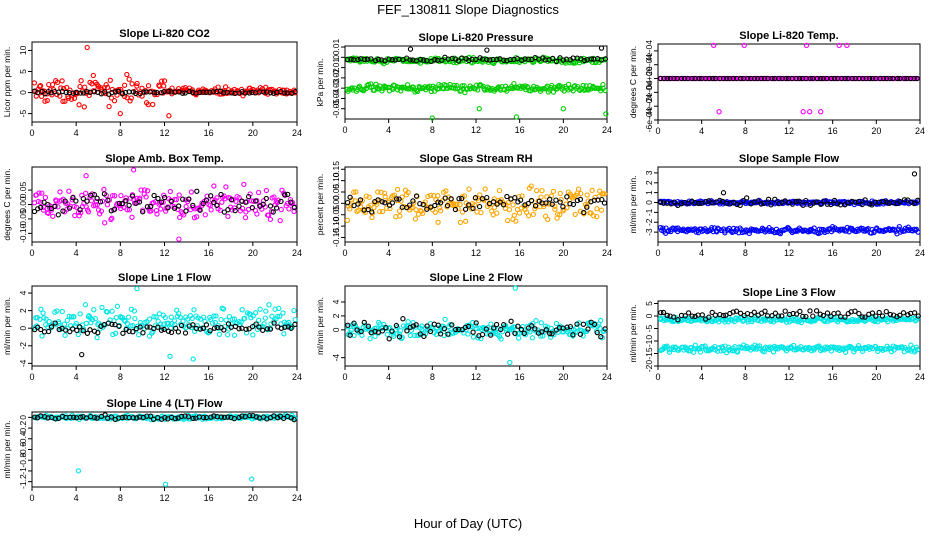  What do you see at coordinates (649, 192) in the screenshot?
I see `y-tick-label: 1` at bounding box center [649, 192].